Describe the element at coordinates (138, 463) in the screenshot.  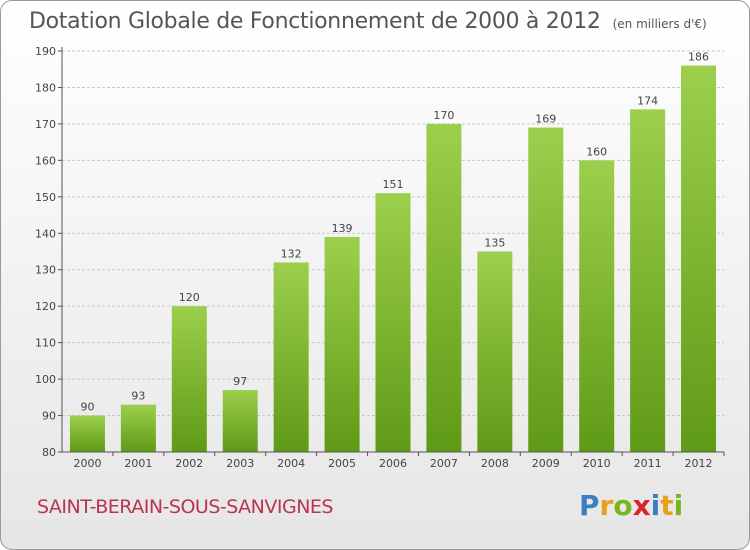
I see `x-tick-label: 2001` at that location.